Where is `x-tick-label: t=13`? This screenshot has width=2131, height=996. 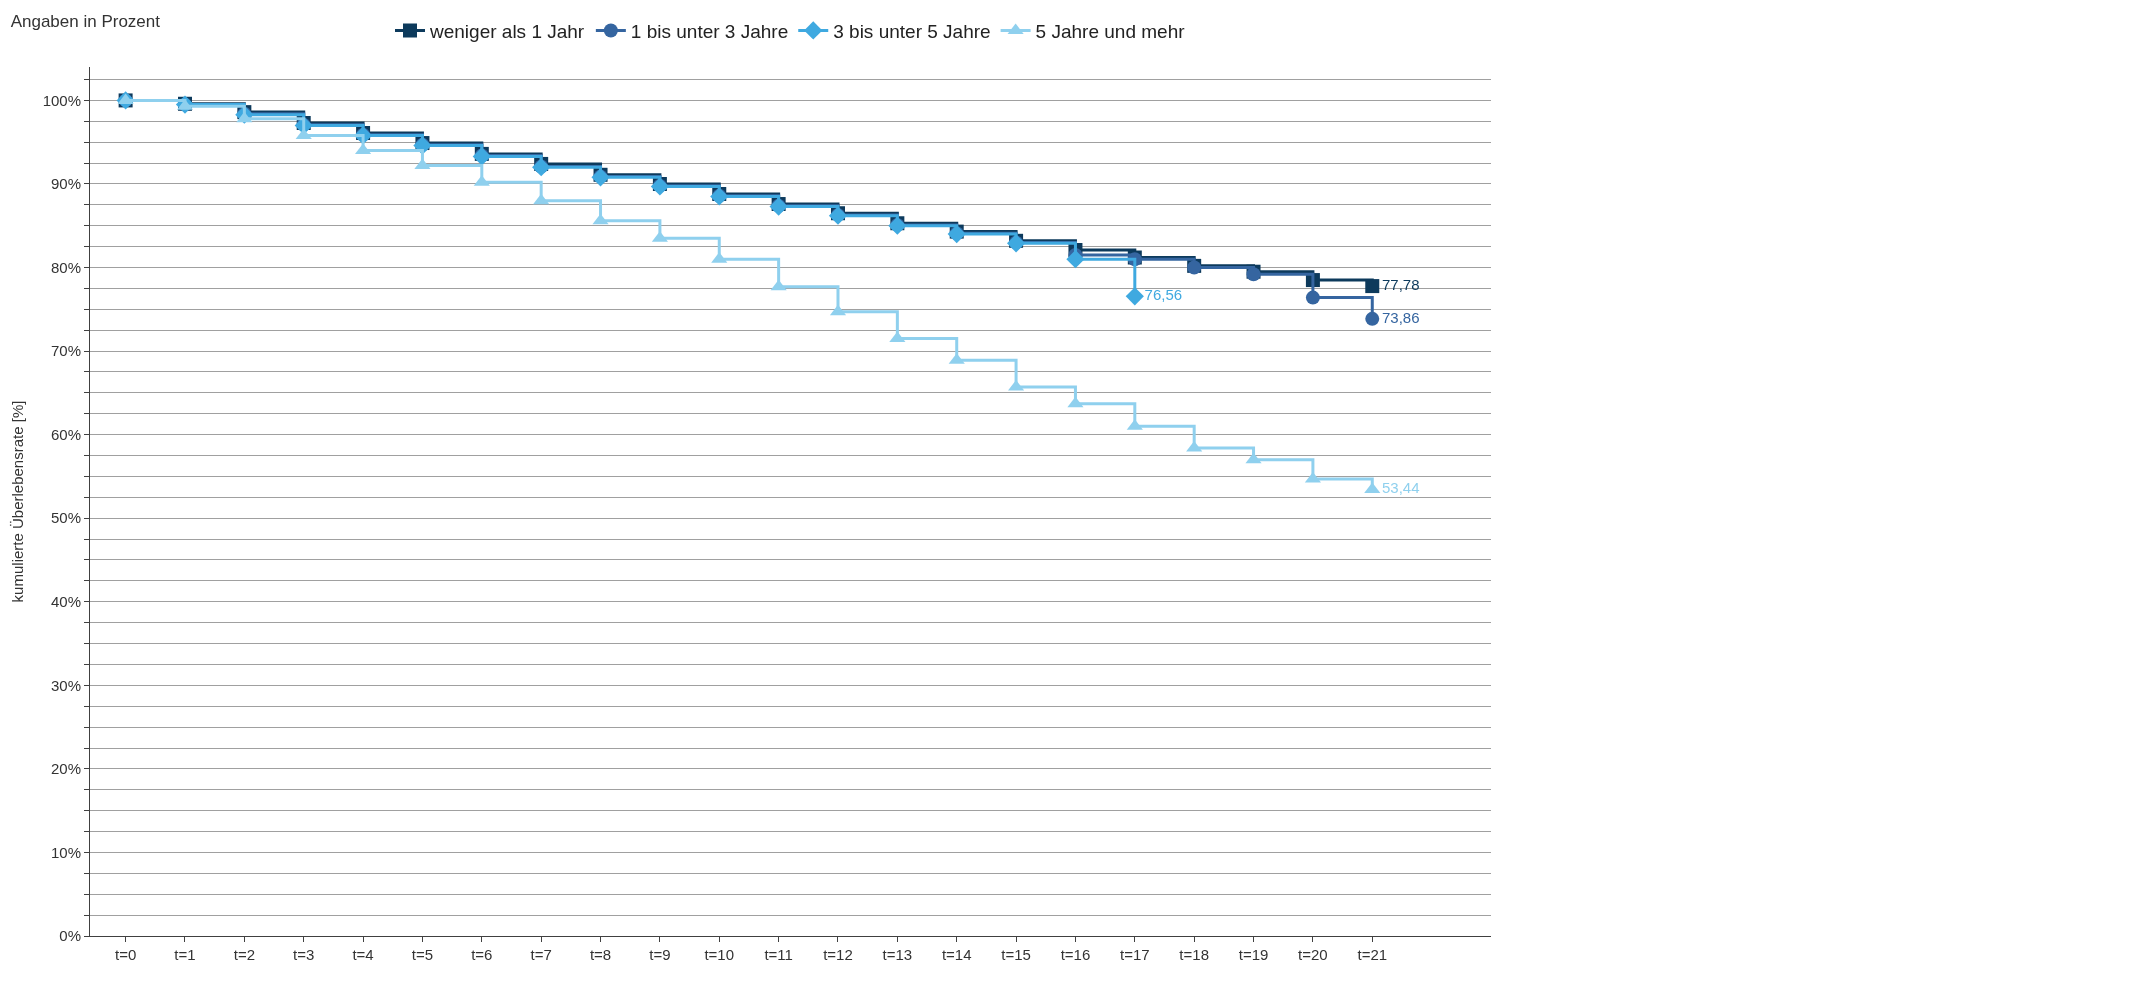
x-tick-label: t=13 is located at coordinates (897, 954).